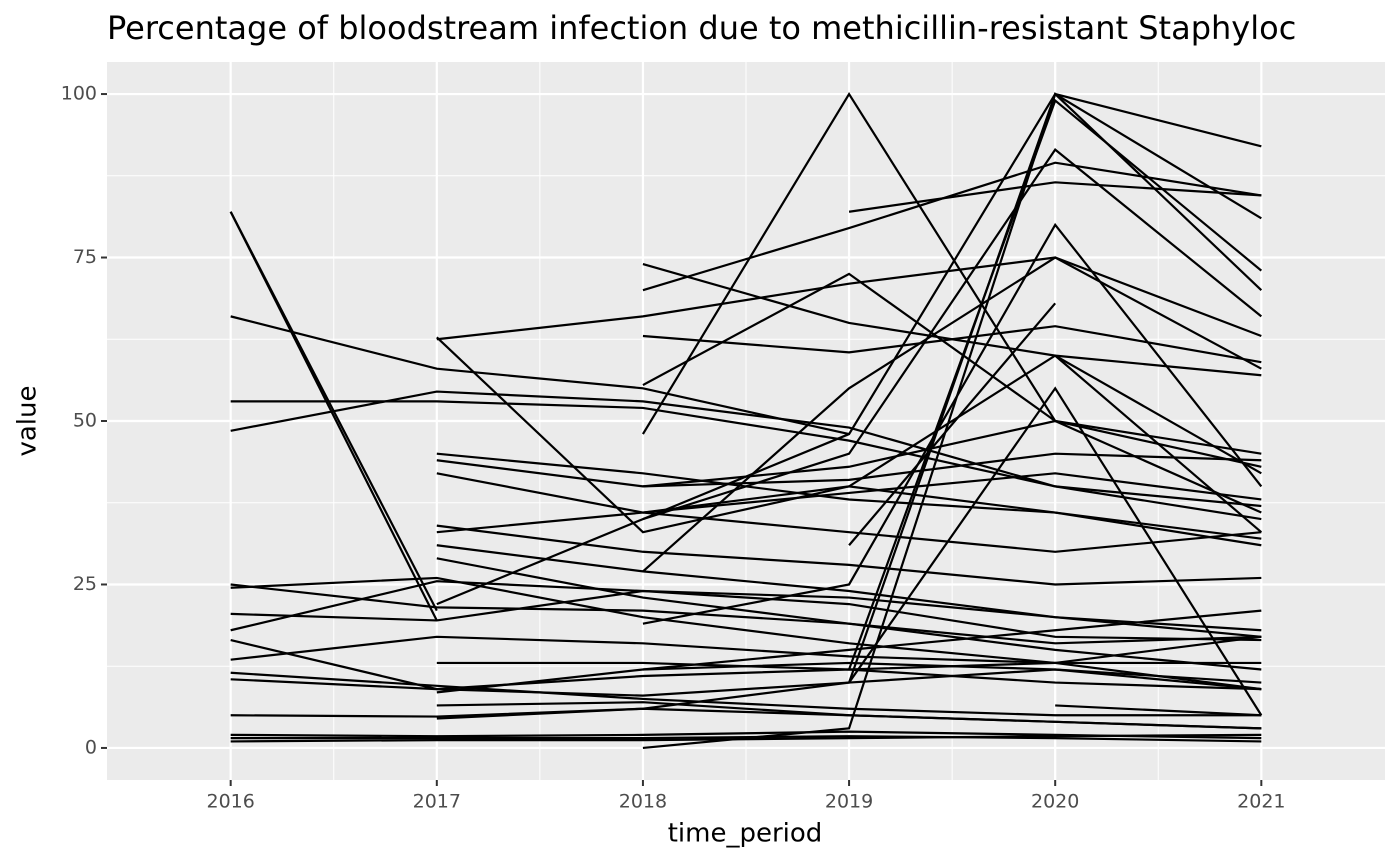 The image size is (1400, 865). I want to click on x-tick-label: 2021, so click(1261, 802).